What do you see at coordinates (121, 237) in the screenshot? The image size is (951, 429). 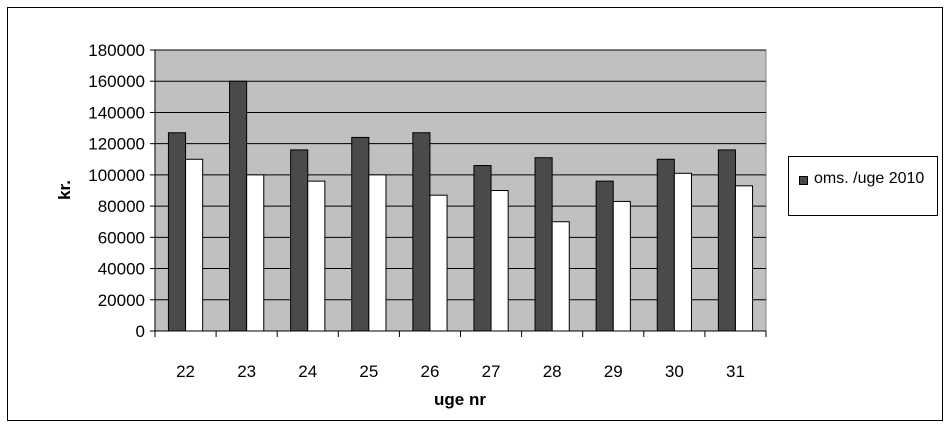 I see `y-tick-label: 60000` at bounding box center [121, 237].